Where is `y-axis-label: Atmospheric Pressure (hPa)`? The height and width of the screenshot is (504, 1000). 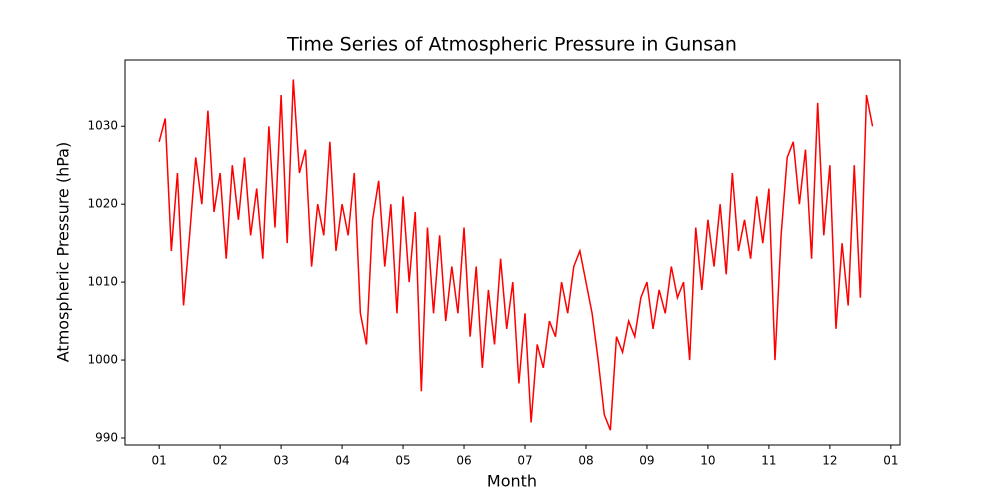 y-axis-label: Atmospheric Pressure (hPa) is located at coordinates (63, 252).